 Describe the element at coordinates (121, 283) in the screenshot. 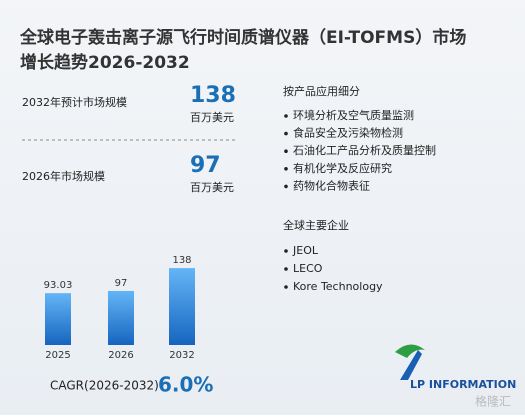

I see `value-label: 97` at that location.